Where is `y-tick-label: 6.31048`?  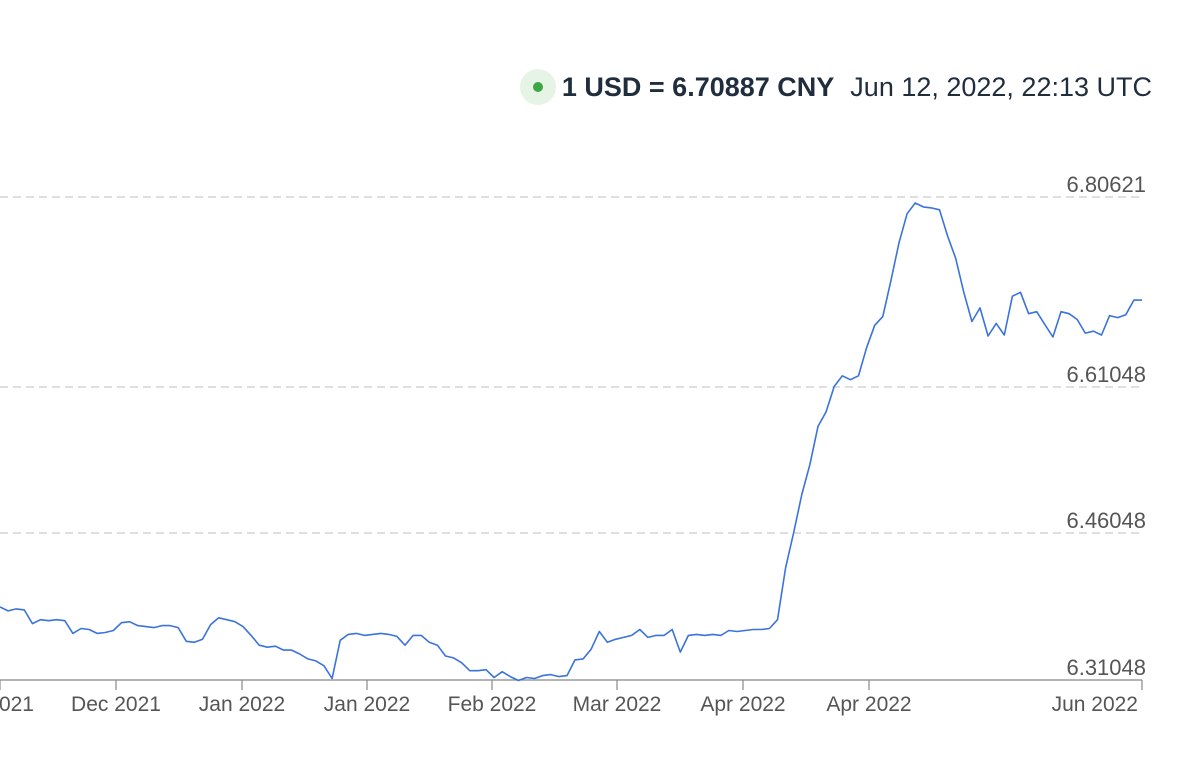
y-tick-label: 6.31048 is located at coordinates (1106, 667).